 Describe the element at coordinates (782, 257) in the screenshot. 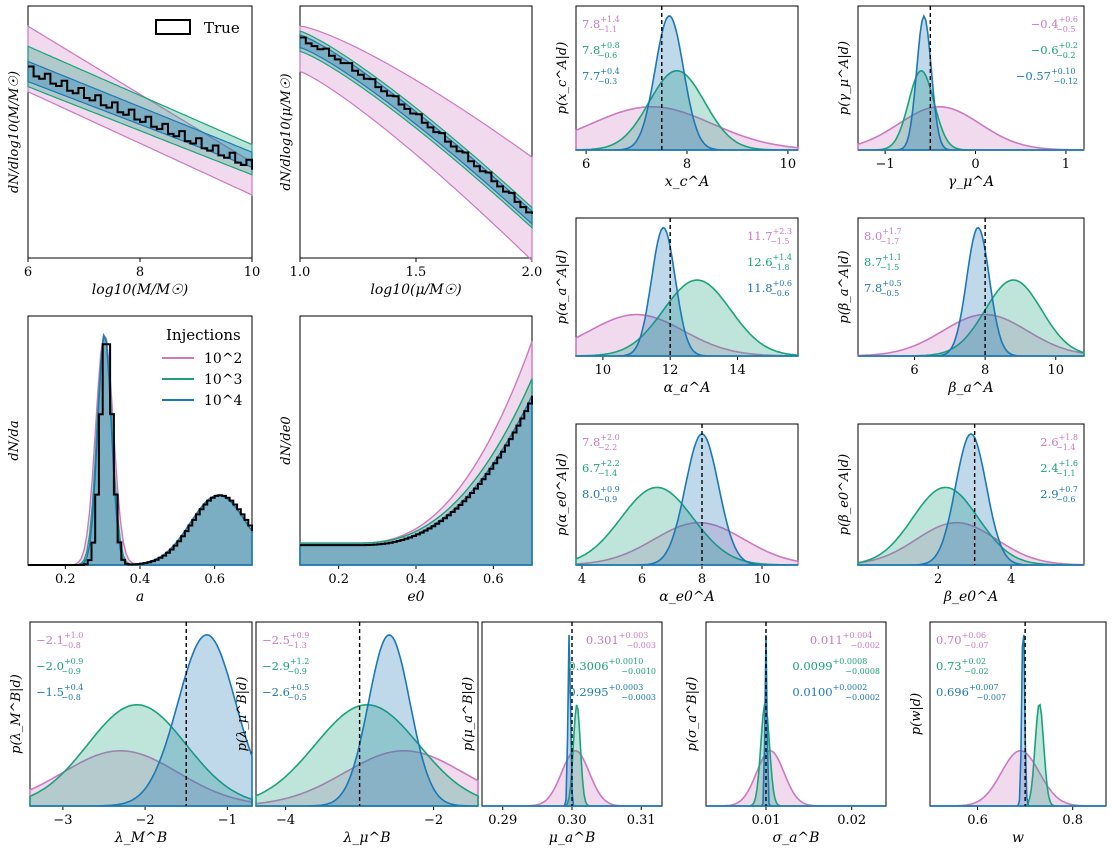

I see `estimate-upper: +1.4` at that location.